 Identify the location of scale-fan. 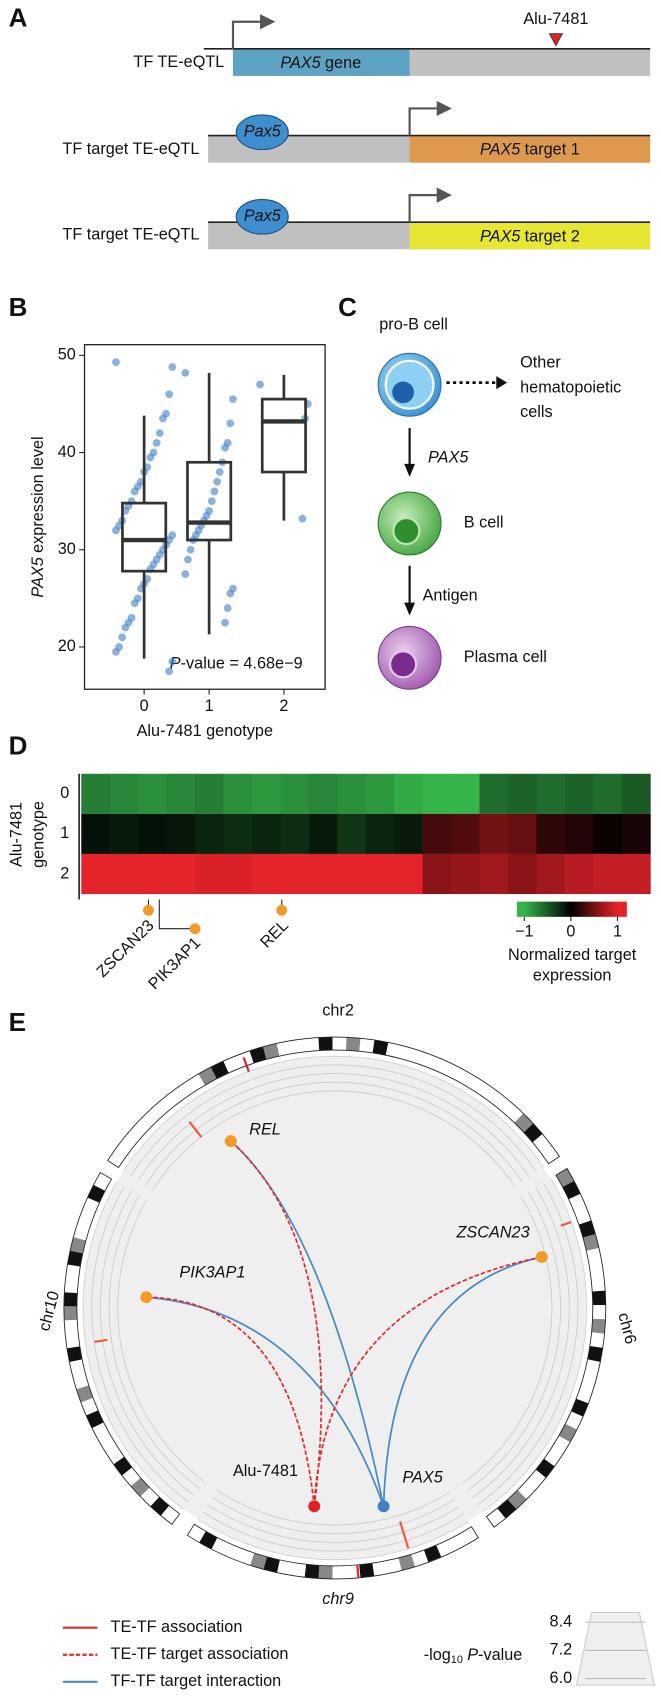
(615, 1648).